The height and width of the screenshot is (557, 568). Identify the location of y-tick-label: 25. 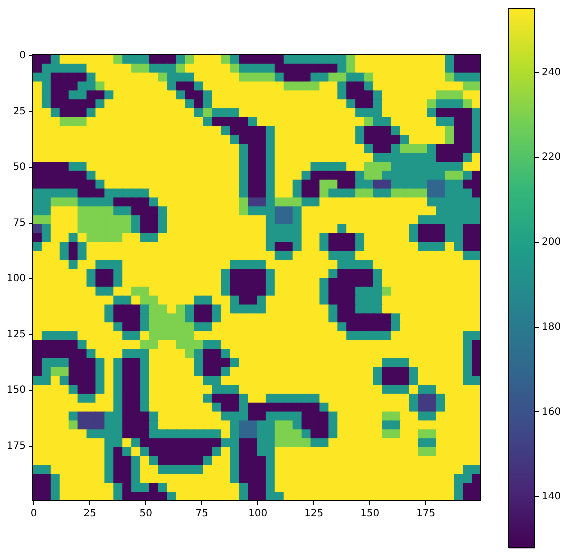
(19, 112).